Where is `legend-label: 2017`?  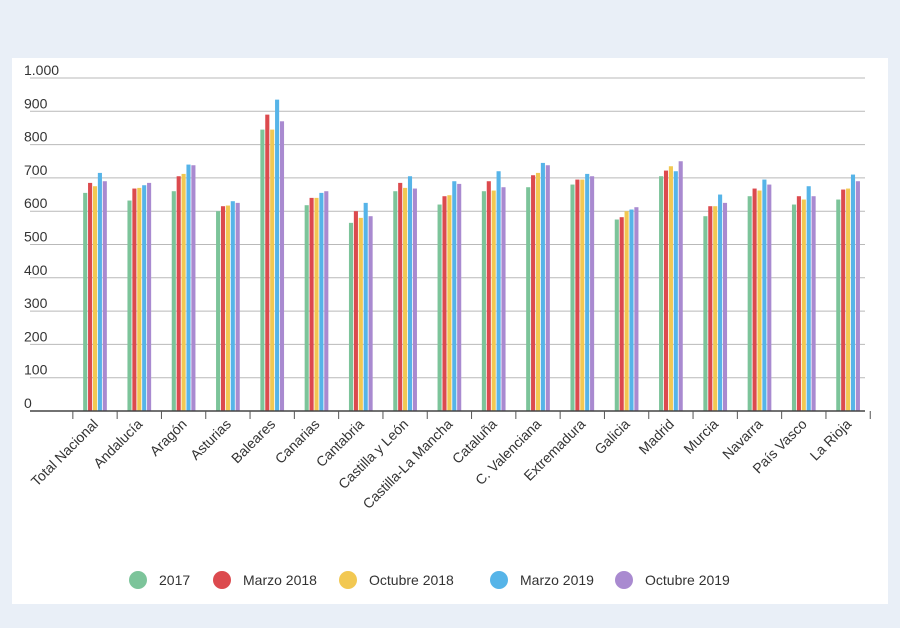 legend-label: 2017 is located at coordinates (174, 580).